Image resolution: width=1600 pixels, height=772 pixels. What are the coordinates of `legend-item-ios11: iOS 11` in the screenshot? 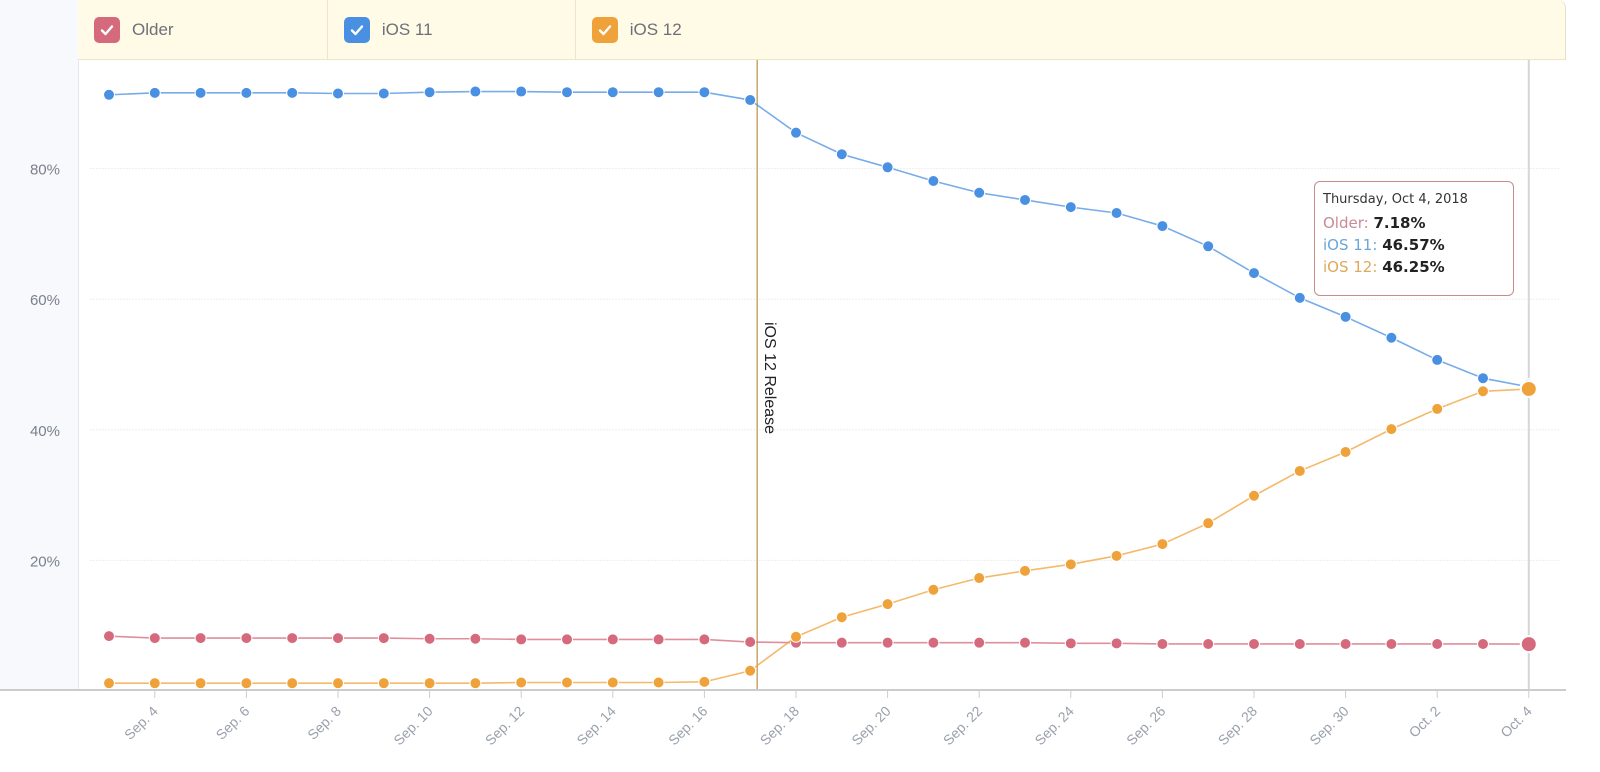 It's located at (452, 30).